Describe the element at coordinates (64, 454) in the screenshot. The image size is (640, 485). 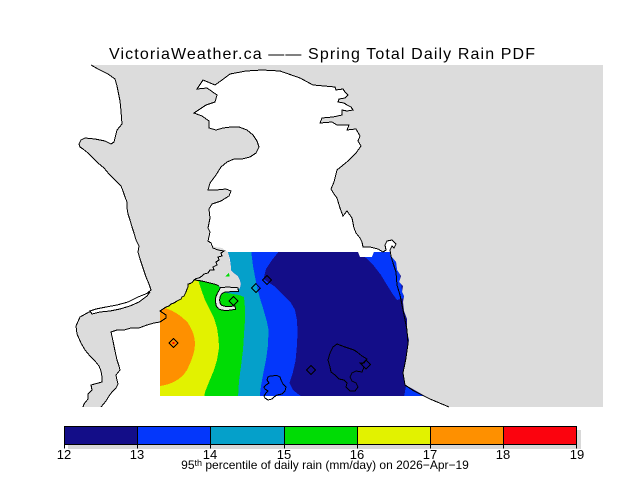
I see `svg-text: 12` at that location.